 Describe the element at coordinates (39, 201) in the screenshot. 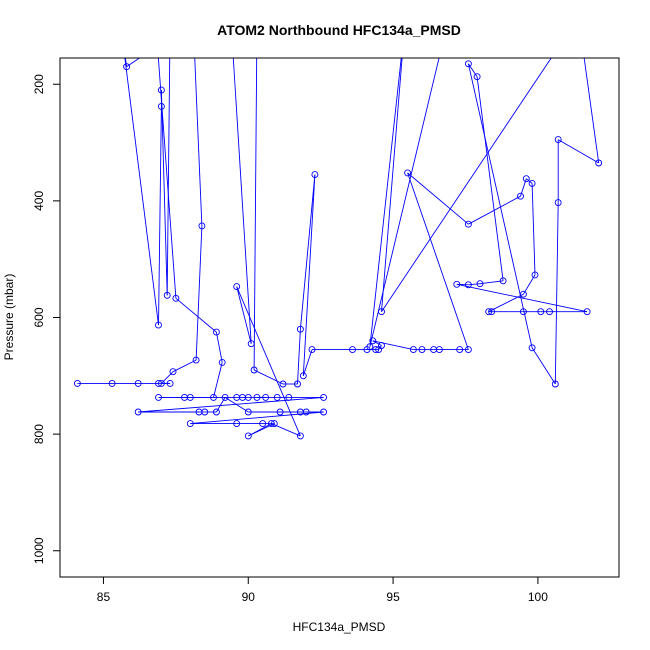

I see `y-tick-label: 400` at that location.